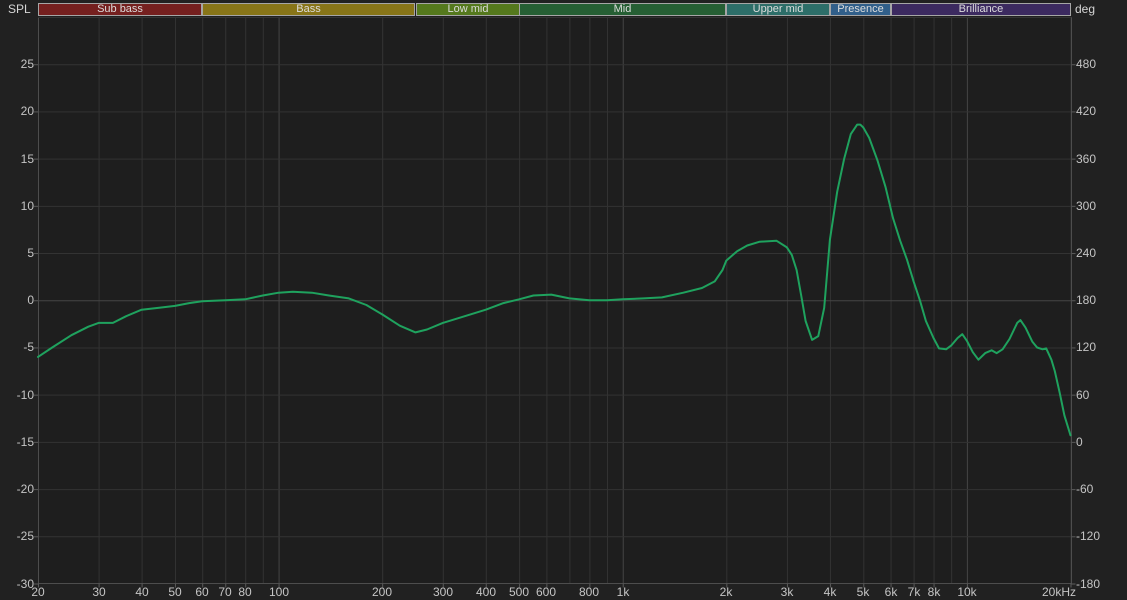 The image size is (1127, 600). What do you see at coordinates (778, 9) in the screenshot?
I see `band-upper-mid: Upper mid` at bounding box center [778, 9].